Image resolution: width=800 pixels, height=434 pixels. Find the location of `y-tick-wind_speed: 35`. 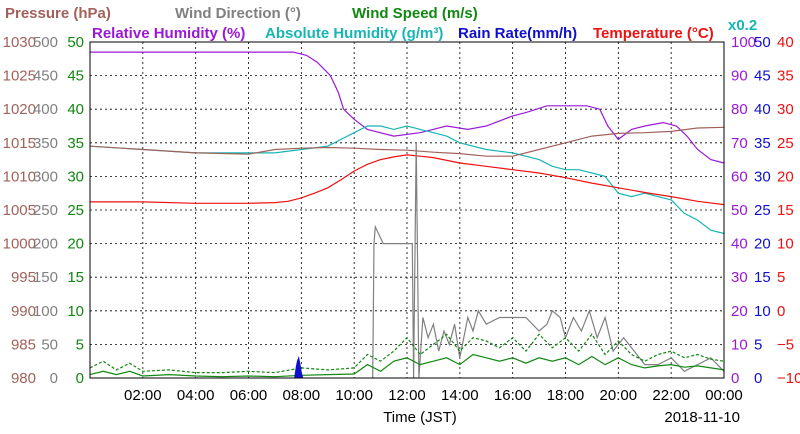

y-tick-wind_speed: 35 is located at coordinates (75, 143).